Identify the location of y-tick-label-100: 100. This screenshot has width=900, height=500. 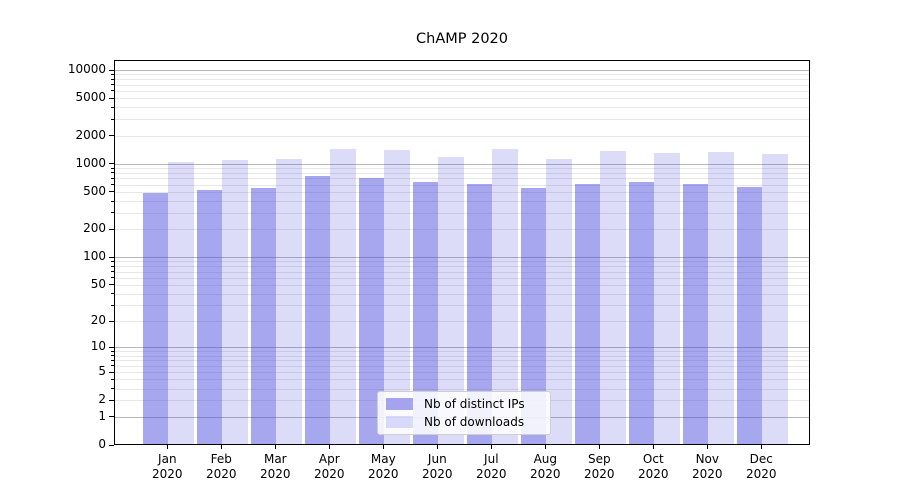
(94, 256).